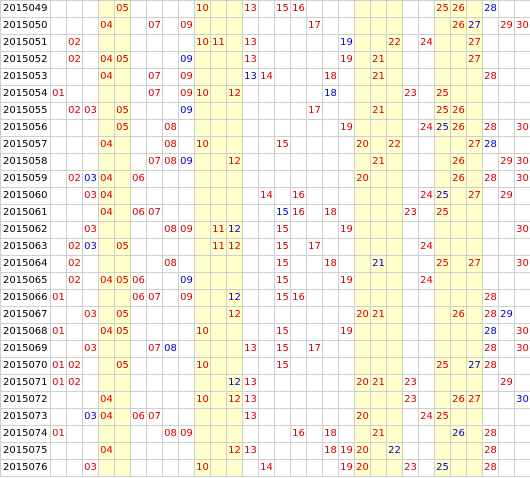  I want to click on issue-number: 2015065, so click(25, 281).